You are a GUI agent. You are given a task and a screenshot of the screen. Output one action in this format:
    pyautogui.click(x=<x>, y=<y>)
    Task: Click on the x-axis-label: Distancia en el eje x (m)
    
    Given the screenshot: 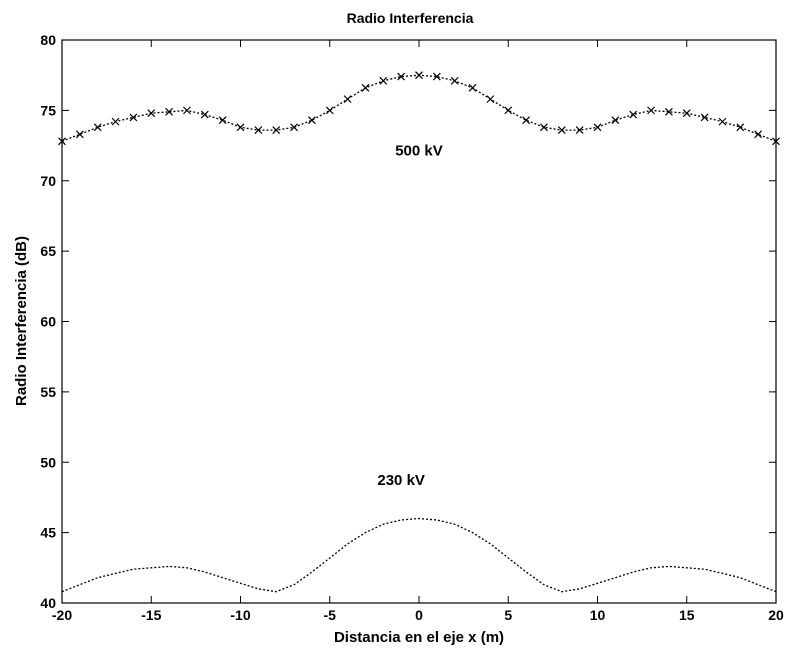 What is the action you would take?
    pyautogui.click(x=419, y=637)
    